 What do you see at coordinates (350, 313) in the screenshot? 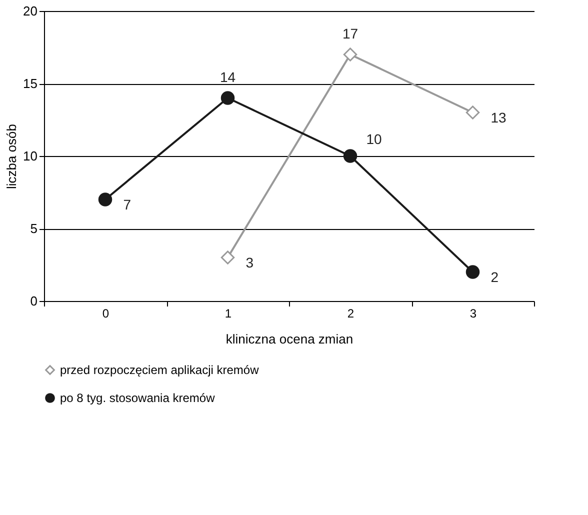
I see `x-tick-label: 2` at bounding box center [350, 313].